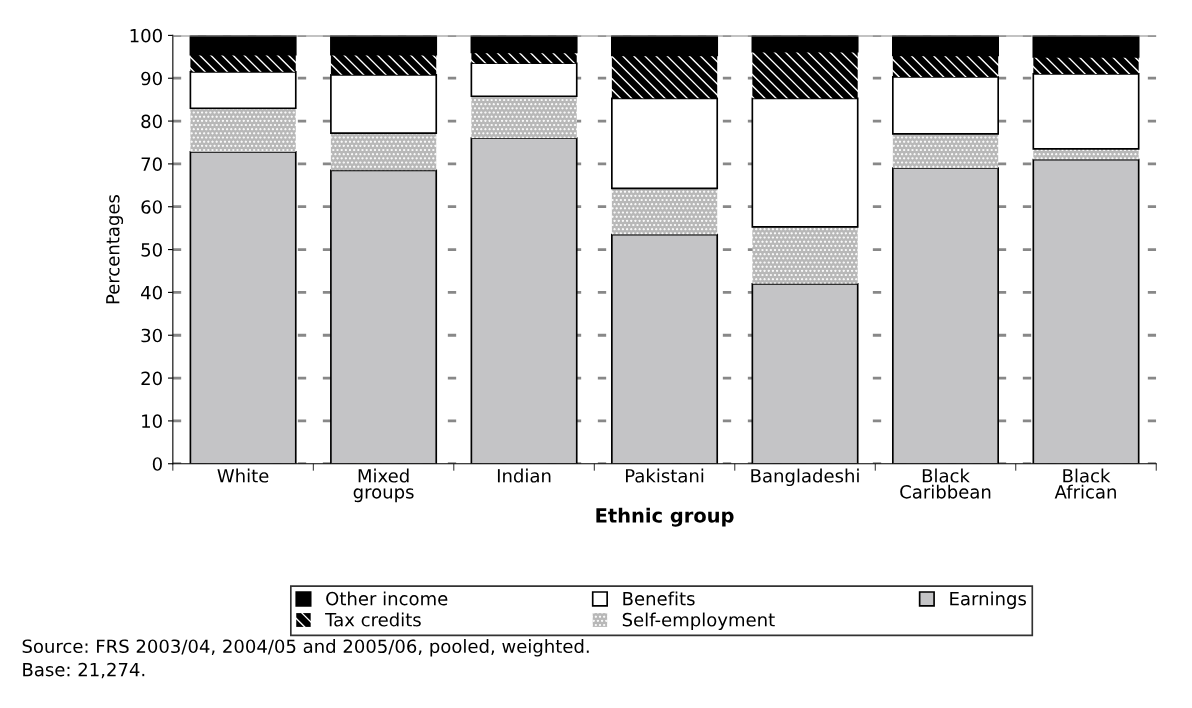 The height and width of the screenshot is (708, 1192). I want to click on y-tick-label: 90, so click(151, 78).